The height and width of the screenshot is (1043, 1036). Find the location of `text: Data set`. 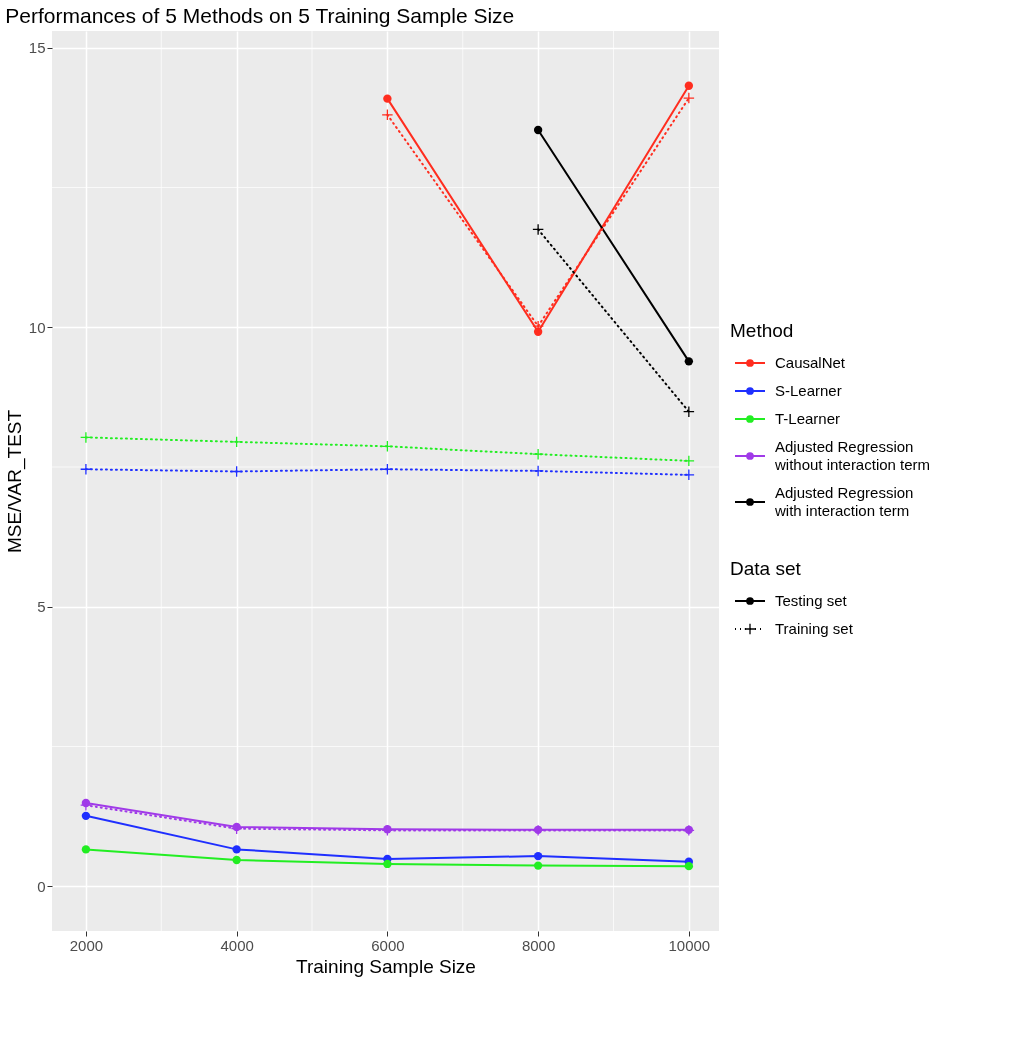

text: Data set is located at coordinates (765, 568).